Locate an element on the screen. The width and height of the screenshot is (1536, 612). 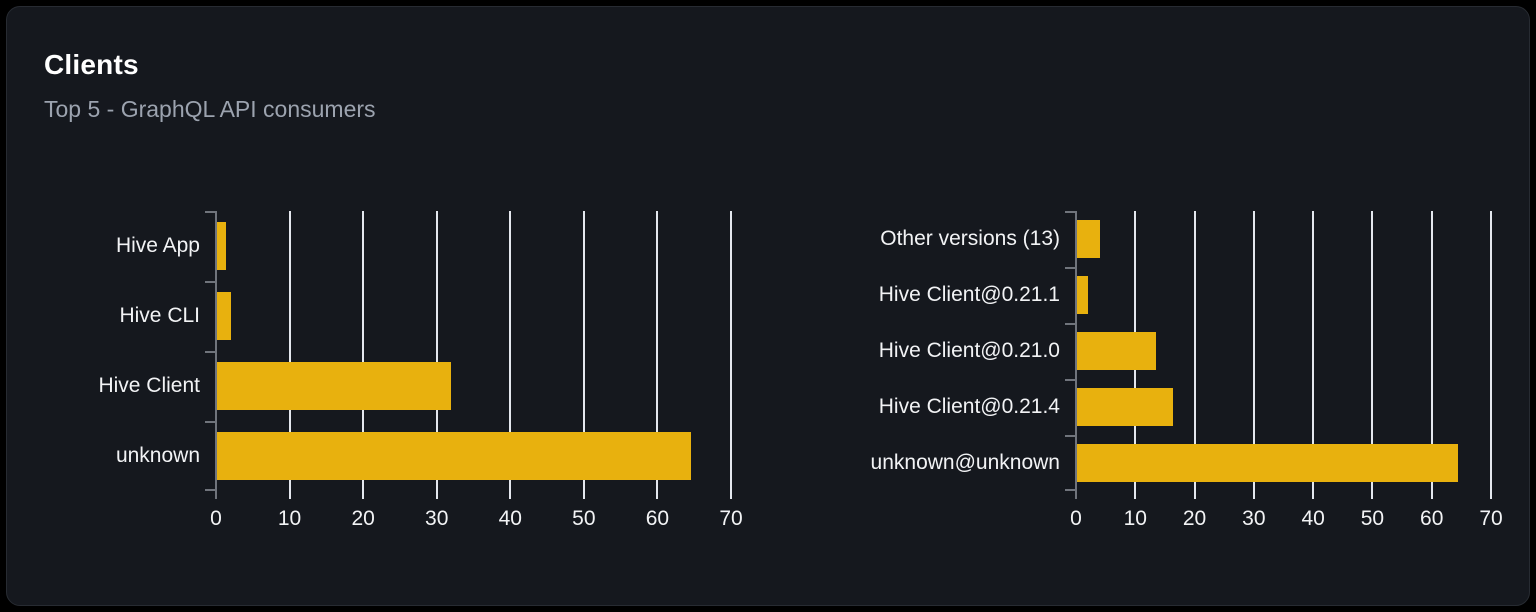
card-subtitle: Top 5 - GraphQL API consumers is located at coordinates (210, 109).